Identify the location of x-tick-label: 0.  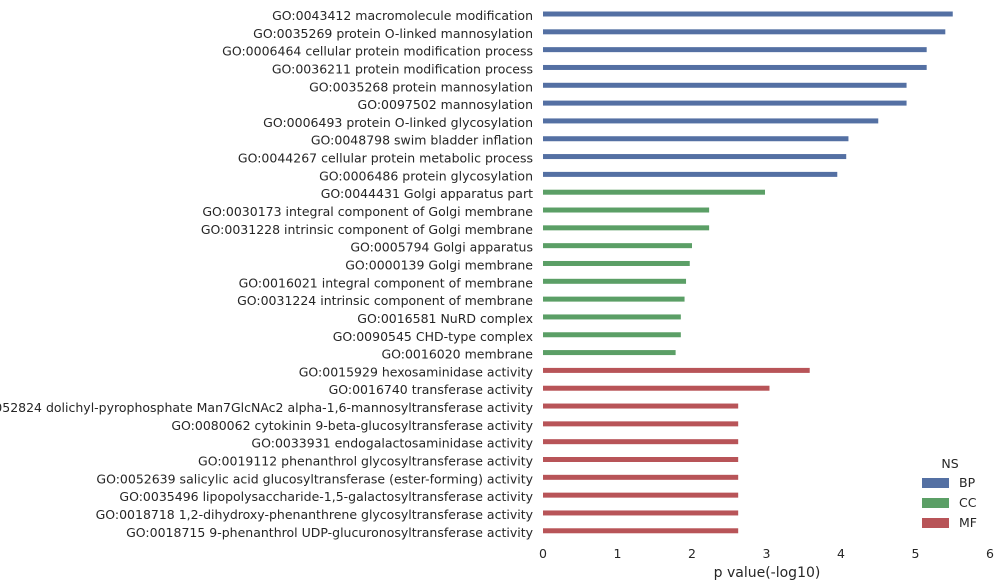
(543, 553).